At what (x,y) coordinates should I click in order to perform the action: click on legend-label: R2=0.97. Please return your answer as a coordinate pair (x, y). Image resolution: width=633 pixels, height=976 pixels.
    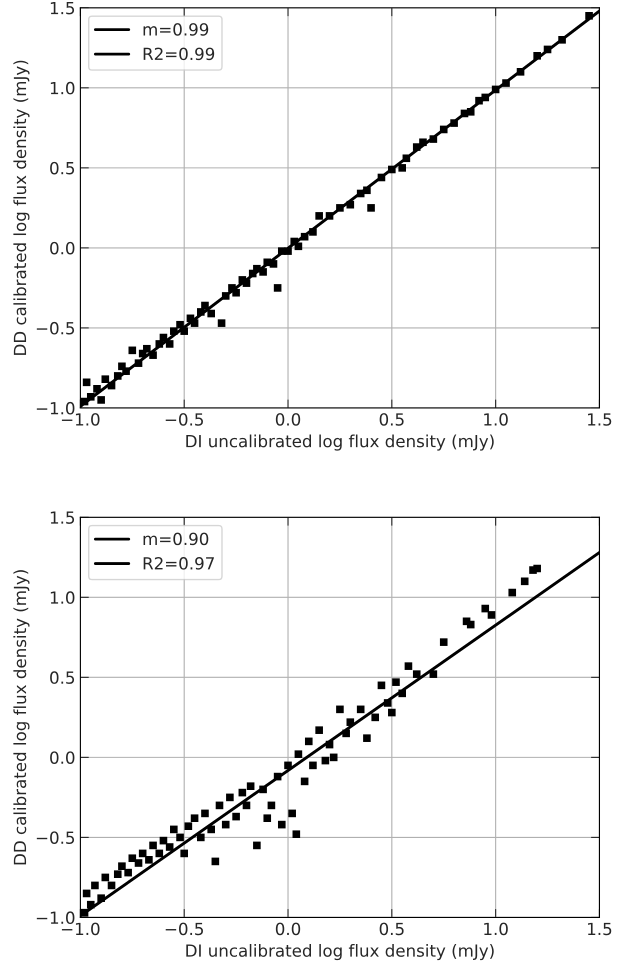
    Looking at the image, I should click on (179, 563).